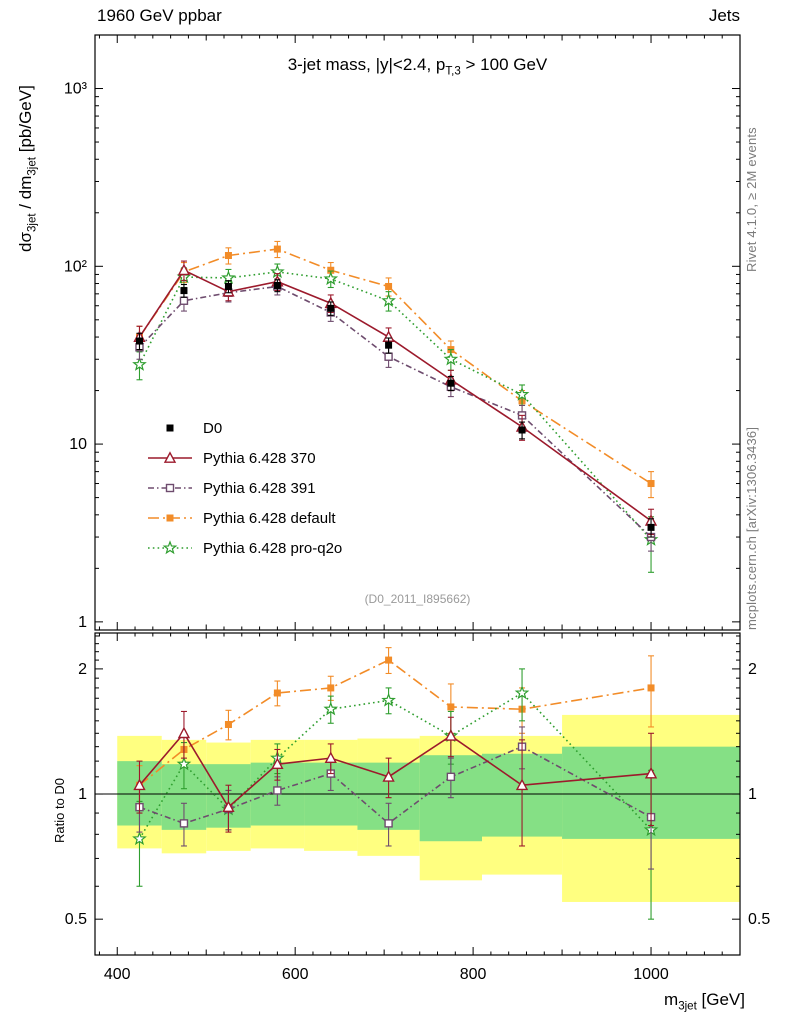 The height and width of the screenshot is (1024, 786). What do you see at coordinates (27, 168) in the screenshot?
I see `y-axis-title: dσ3jet / dm3jet [pb/GeV]` at bounding box center [27, 168].